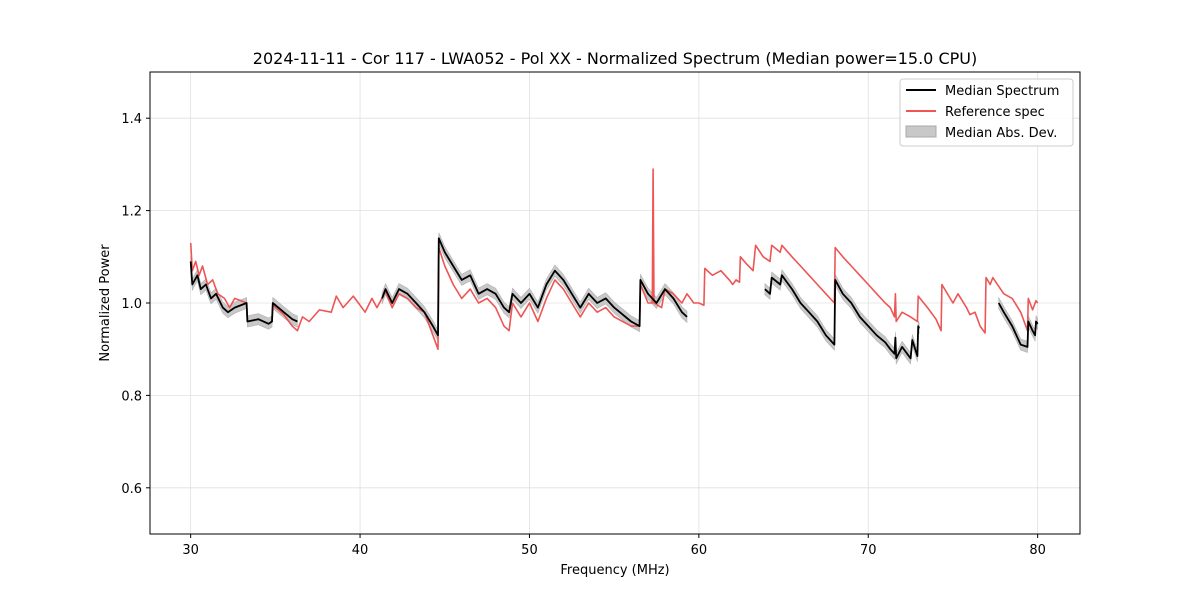 This screenshot has width=1200, height=600. What do you see at coordinates (1037, 550) in the screenshot?
I see `x-tick-label: 80` at bounding box center [1037, 550].